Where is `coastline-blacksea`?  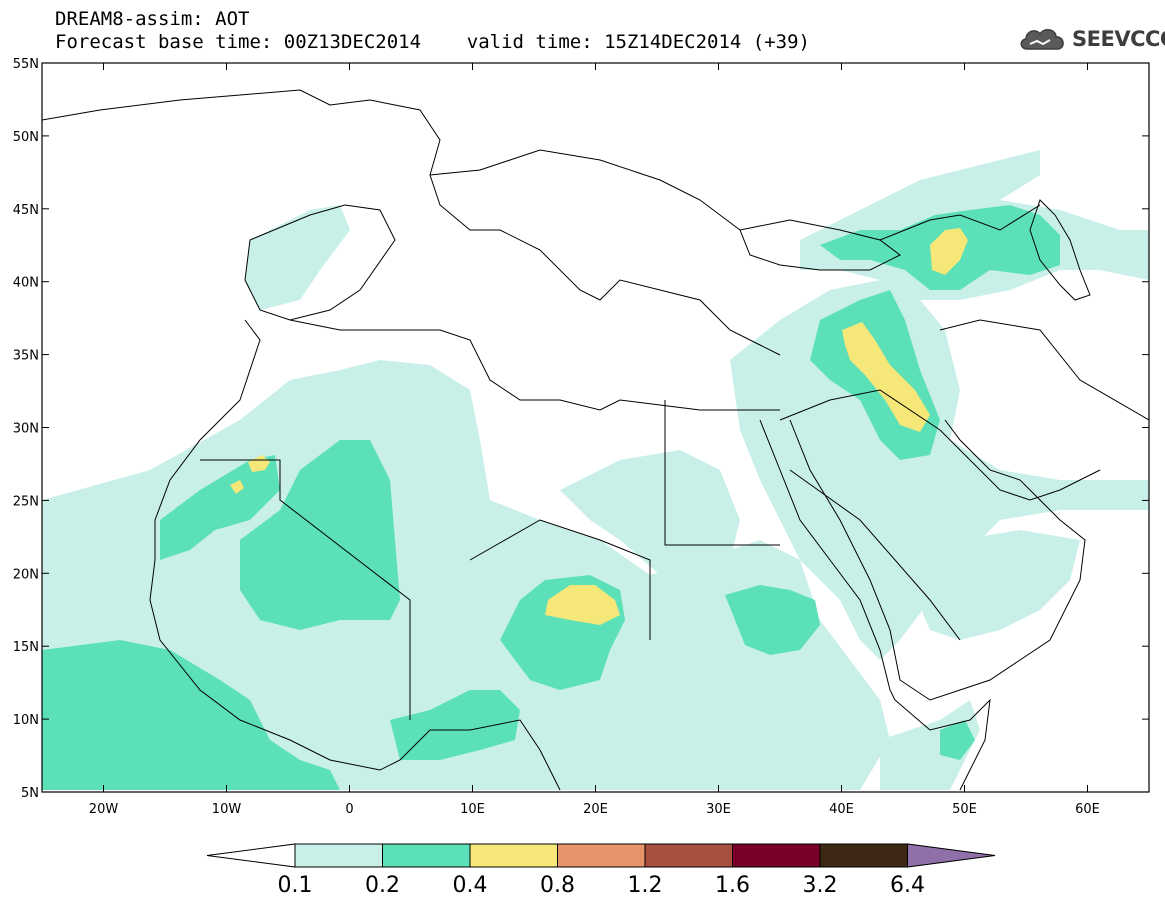
coastline-blacksea is located at coordinates (820, 245).